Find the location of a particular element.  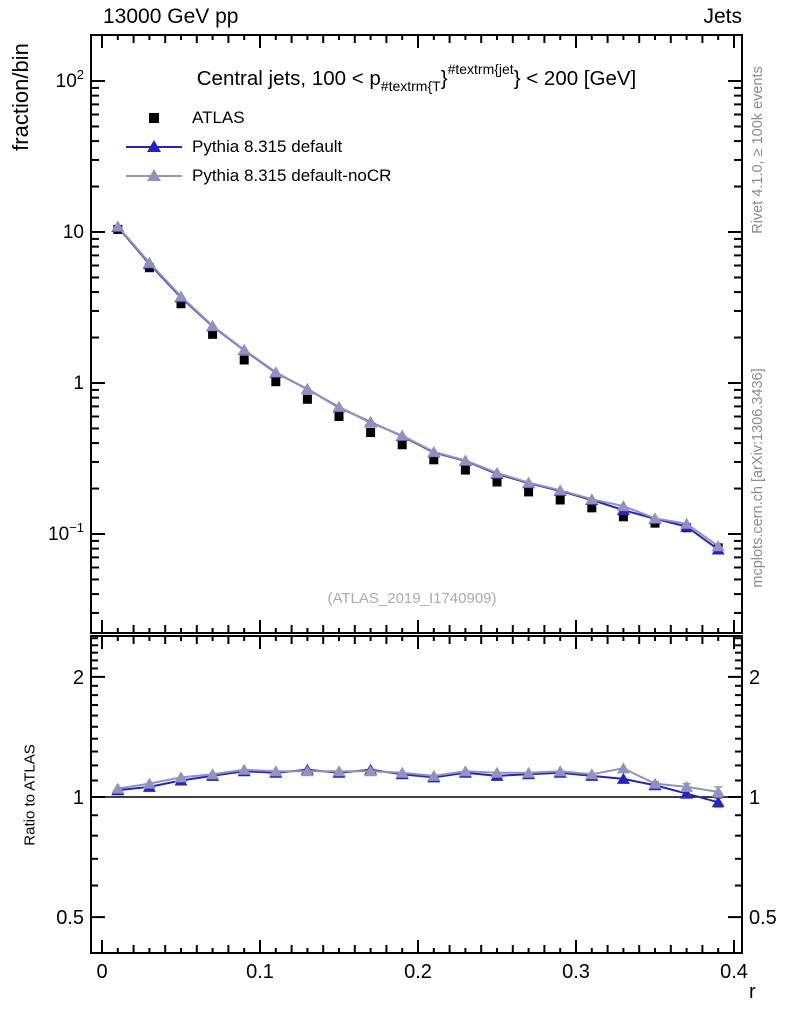

plot-title-brace: } is located at coordinates (444, 78).